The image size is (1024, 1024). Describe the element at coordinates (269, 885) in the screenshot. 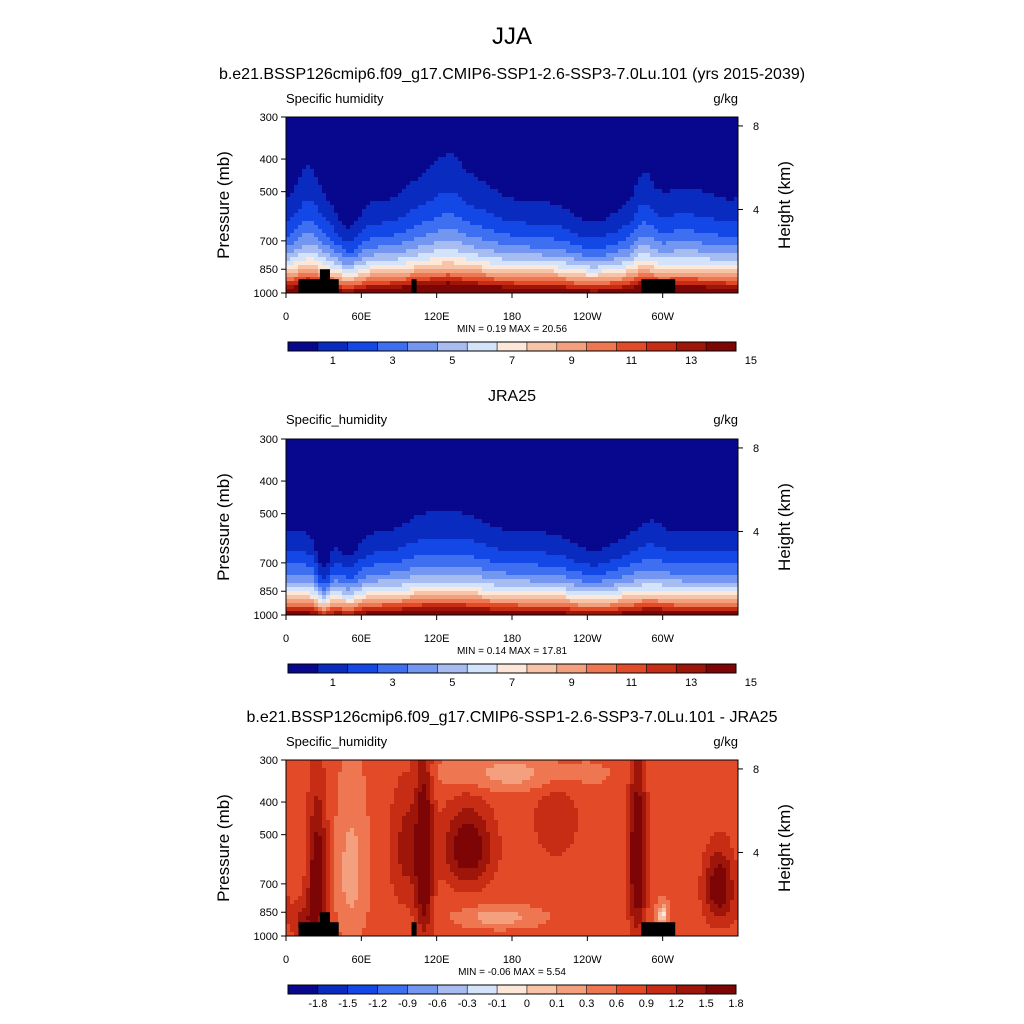

I see `pressure-tick-label: 700` at that location.